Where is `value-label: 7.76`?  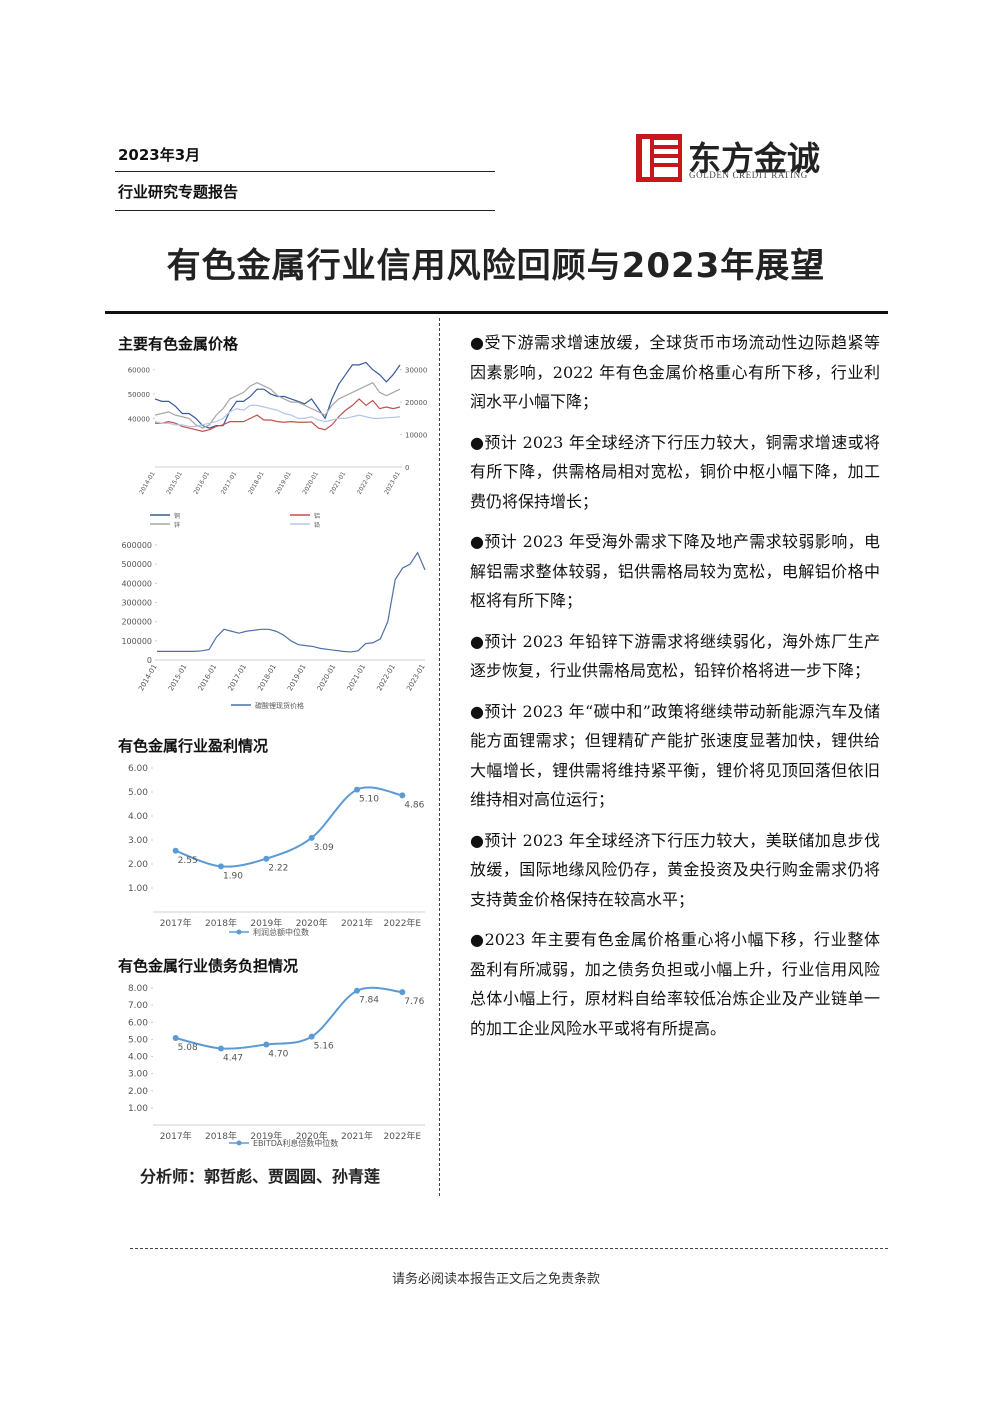 value-label: 7.76 is located at coordinates (414, 1002).